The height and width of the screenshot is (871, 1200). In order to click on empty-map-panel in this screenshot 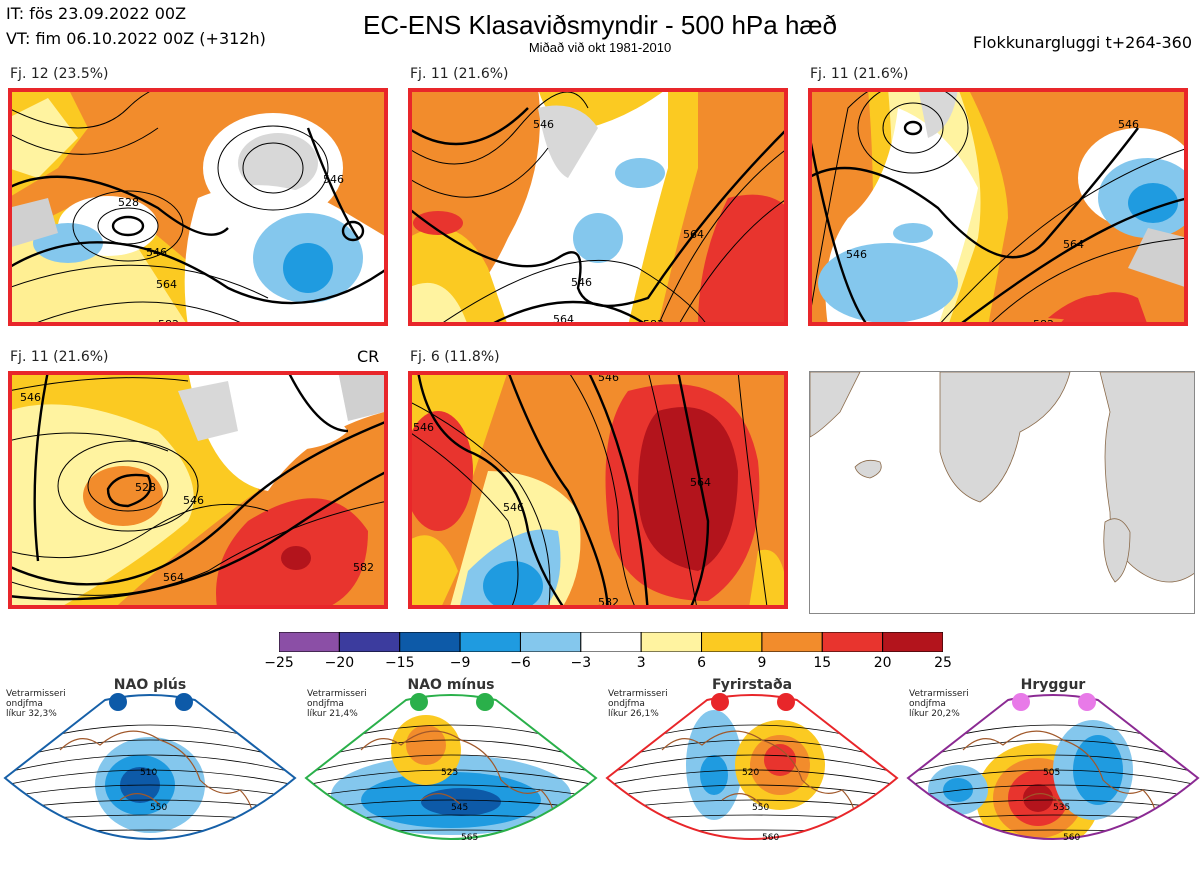, I will do `click(1002, 492)`.